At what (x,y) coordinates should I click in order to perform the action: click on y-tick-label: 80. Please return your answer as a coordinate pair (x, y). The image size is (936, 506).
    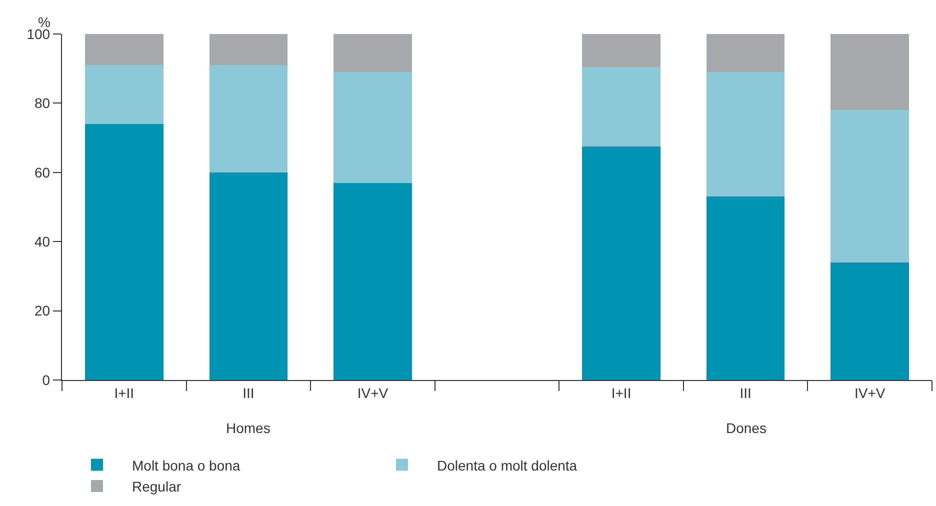
    Looking at the image, I should click on (42, 103).